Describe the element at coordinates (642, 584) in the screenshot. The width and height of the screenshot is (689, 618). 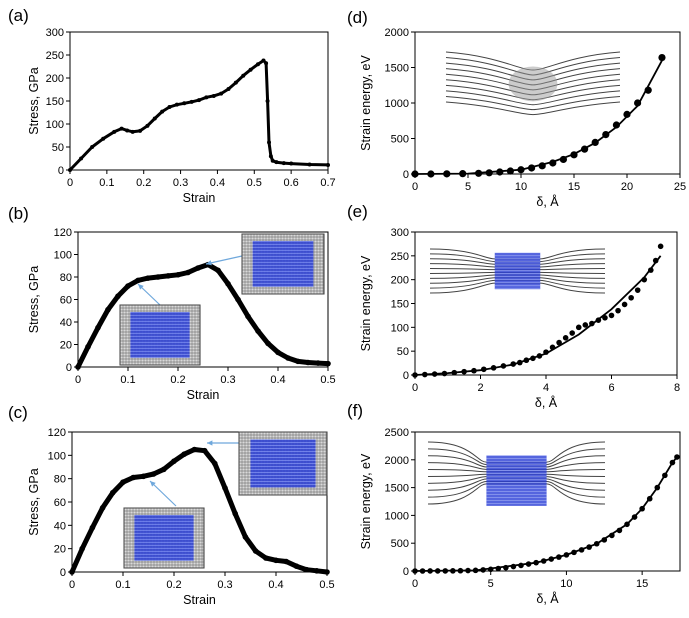
I see `x-tick-label: 15` at that location.